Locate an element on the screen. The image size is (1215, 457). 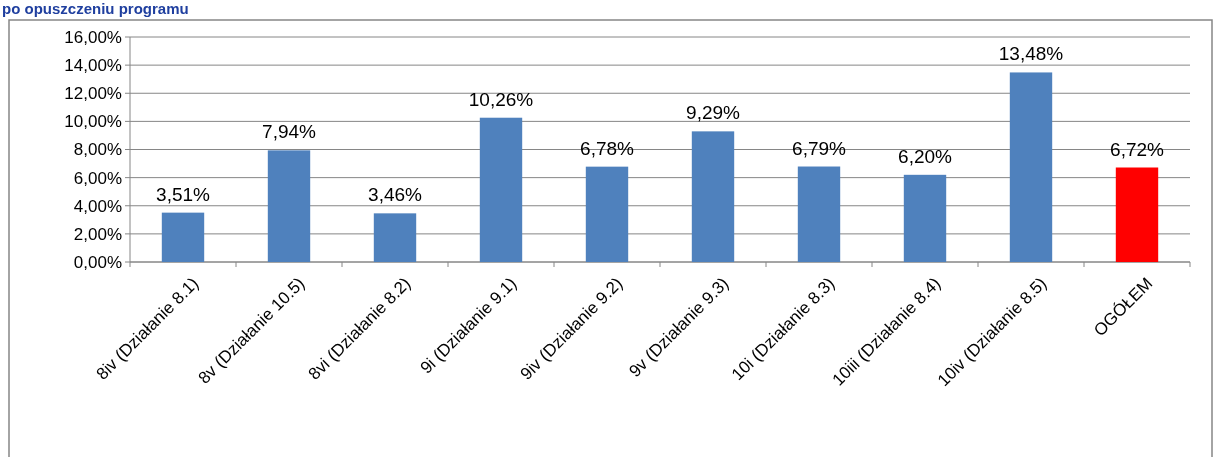
data-label: 6,72% is located at coordinates (1137, 149).